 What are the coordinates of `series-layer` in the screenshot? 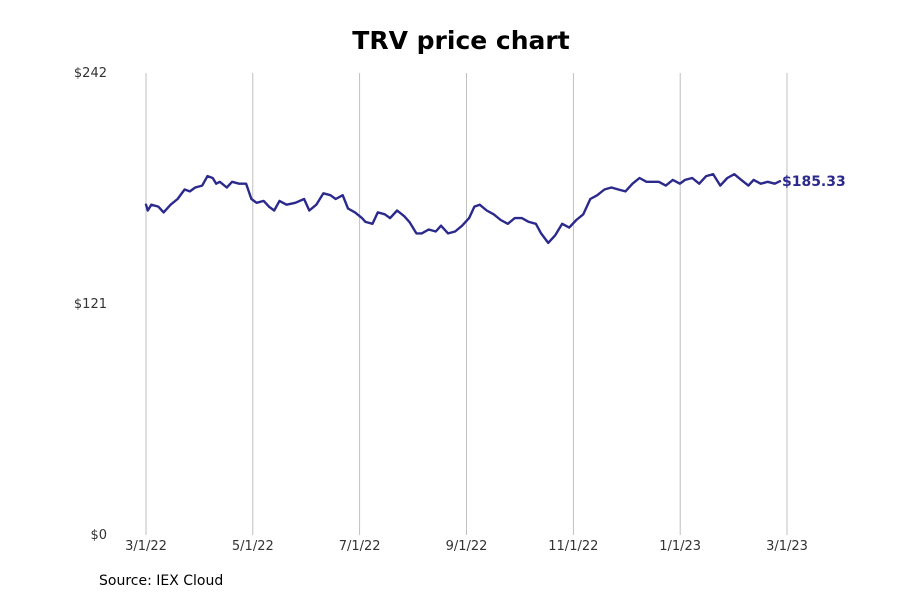 It's located at (463, 209).